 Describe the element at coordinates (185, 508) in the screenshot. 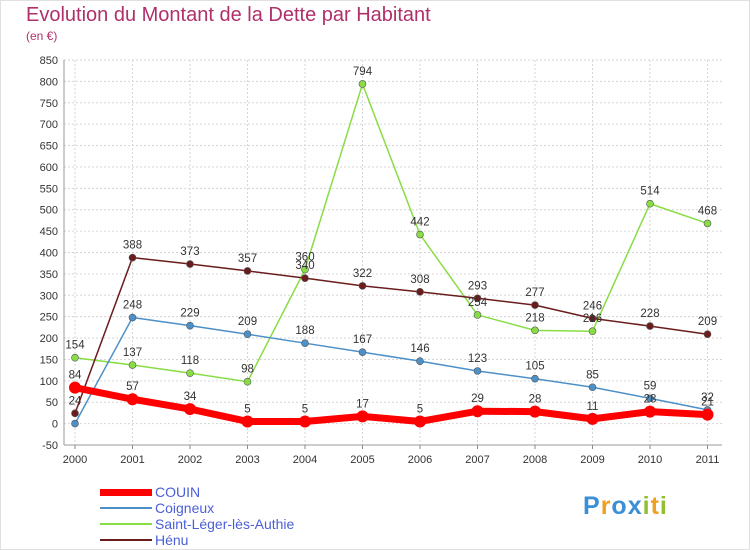

I see `legend-label-coigneux: Coigneux` at that location.